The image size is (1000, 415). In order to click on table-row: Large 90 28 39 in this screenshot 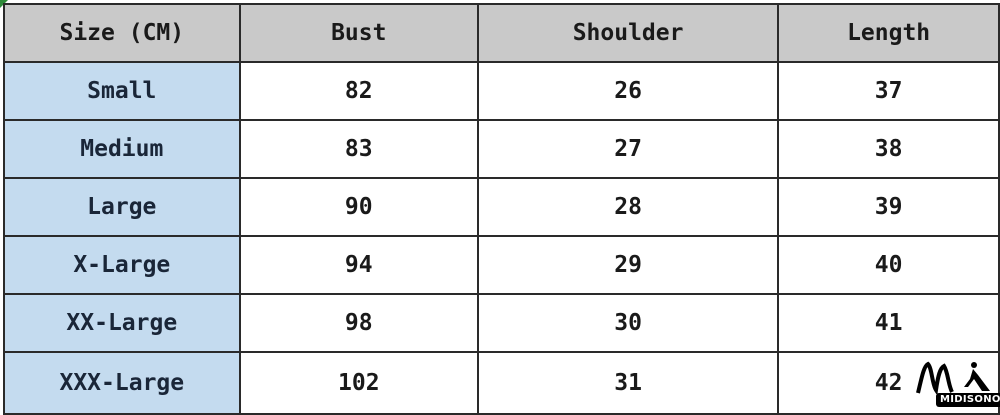, I will do `click(501, 207)`.